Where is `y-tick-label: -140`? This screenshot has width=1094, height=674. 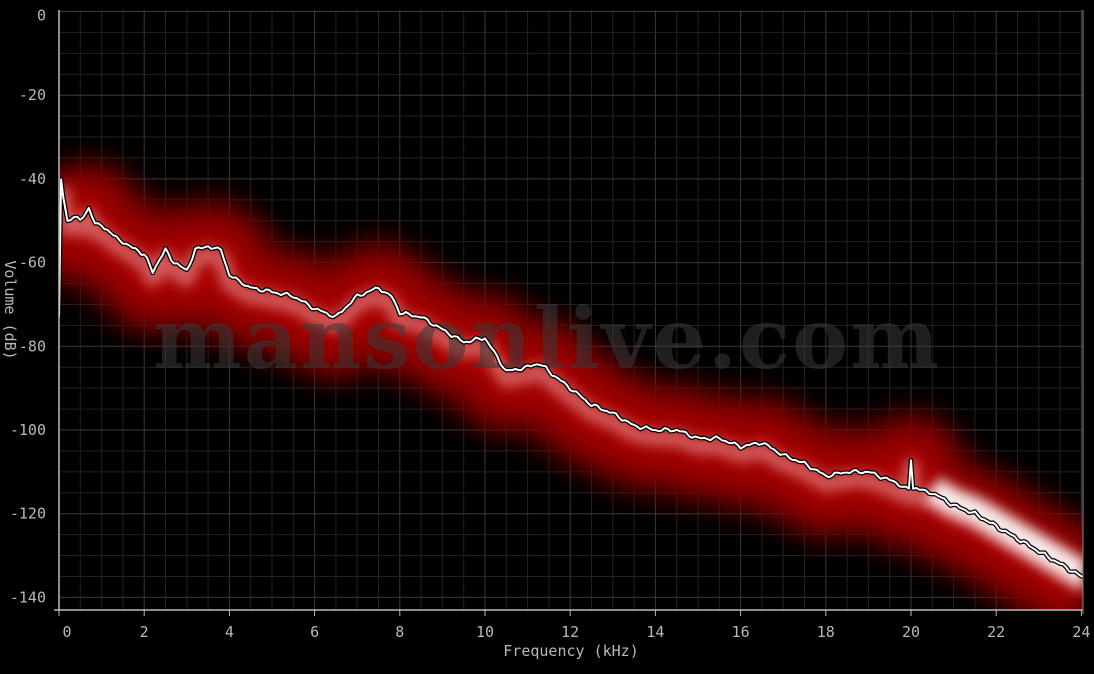 y-tick-label: -140 is located at coordinates (28, 597).